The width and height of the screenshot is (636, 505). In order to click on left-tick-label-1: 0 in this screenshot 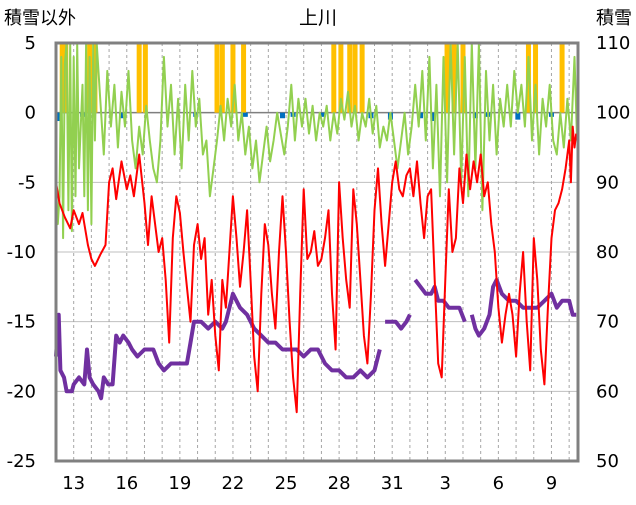, I will do `click(30, 113)`.